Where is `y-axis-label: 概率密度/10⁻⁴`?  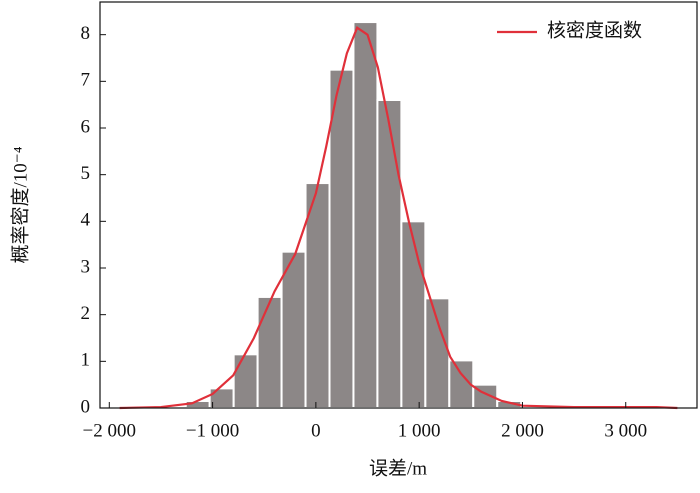 y-axis-label: 概率密度/10⁻⁴ is located at coordinates (20, 204).